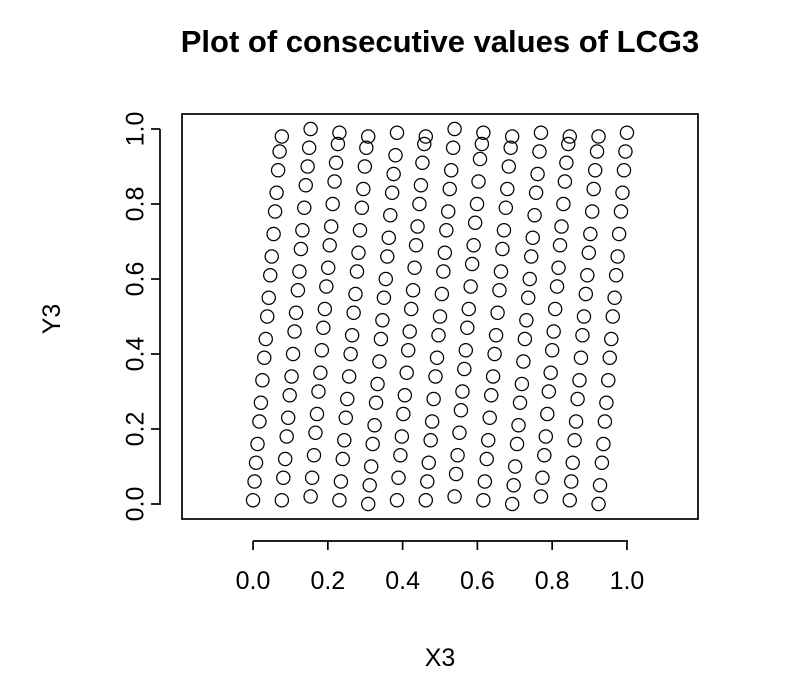 Image resolution: width=798 pixels, height=682 pixels. I want to click on x-axis-tick-label: 1.0, so click(627, 581).